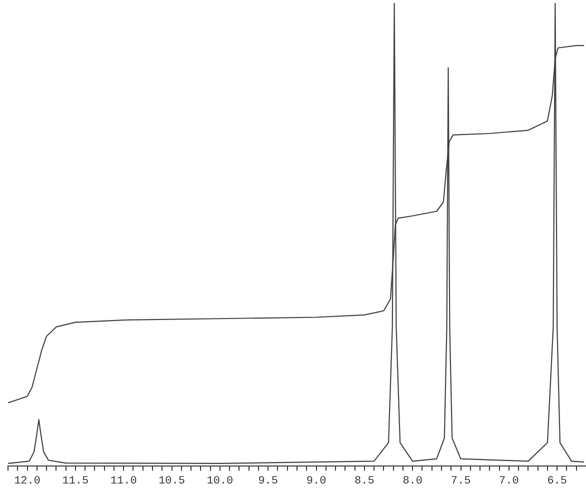  I want to click on x-tick-label: 9.0, so click(316, 481).